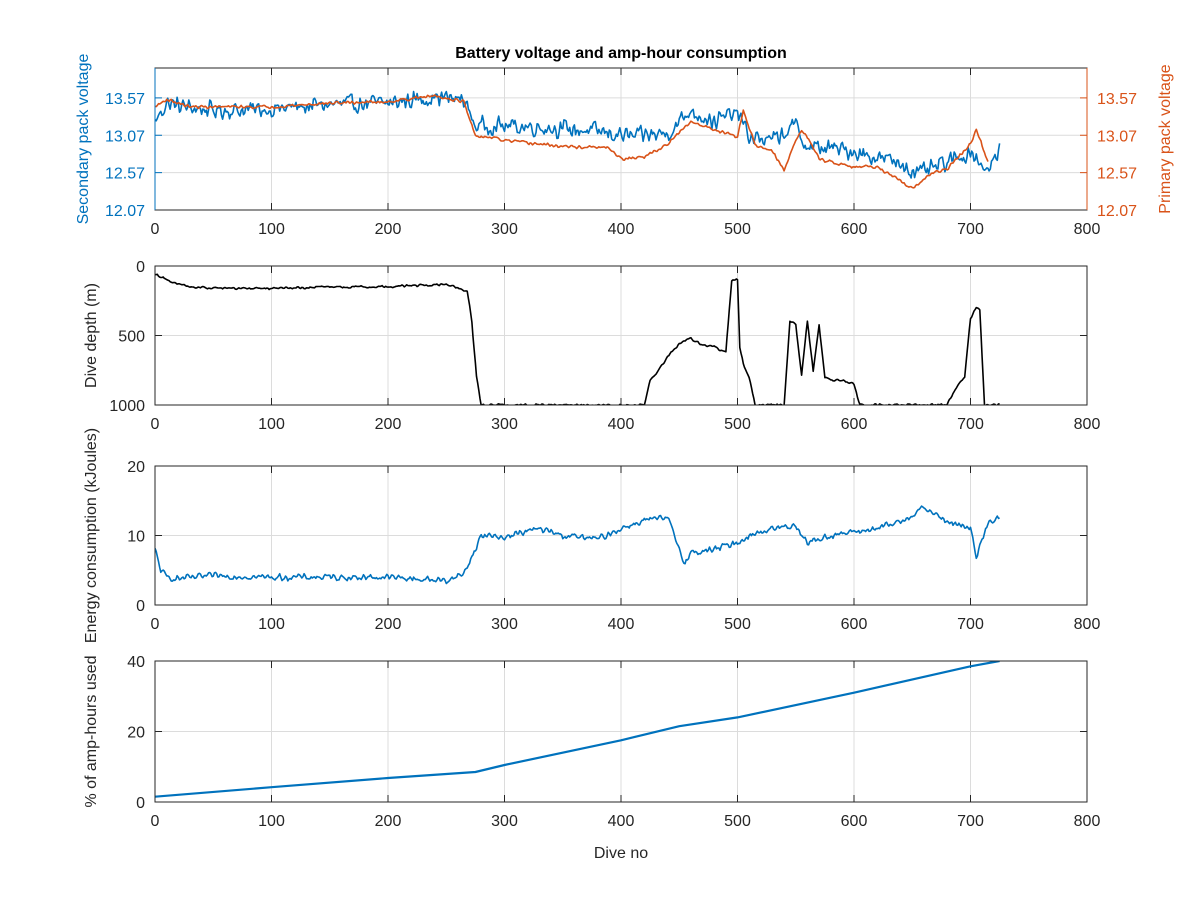 The image size is (1200, 900). I want to click on y-axis-label-right: Primary pack voltage, so click(1165, 138).